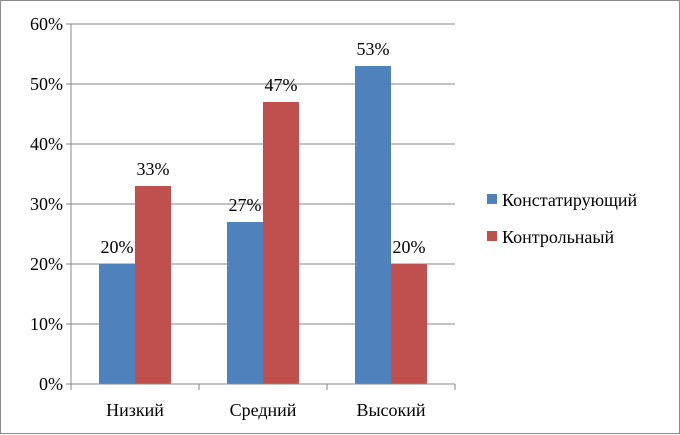 The image size is (680, 435). What do you see at coordinates (558, 237) in the screenshot?
I see `legend-label: Контрольнаый` at bounding box center [558, 237].